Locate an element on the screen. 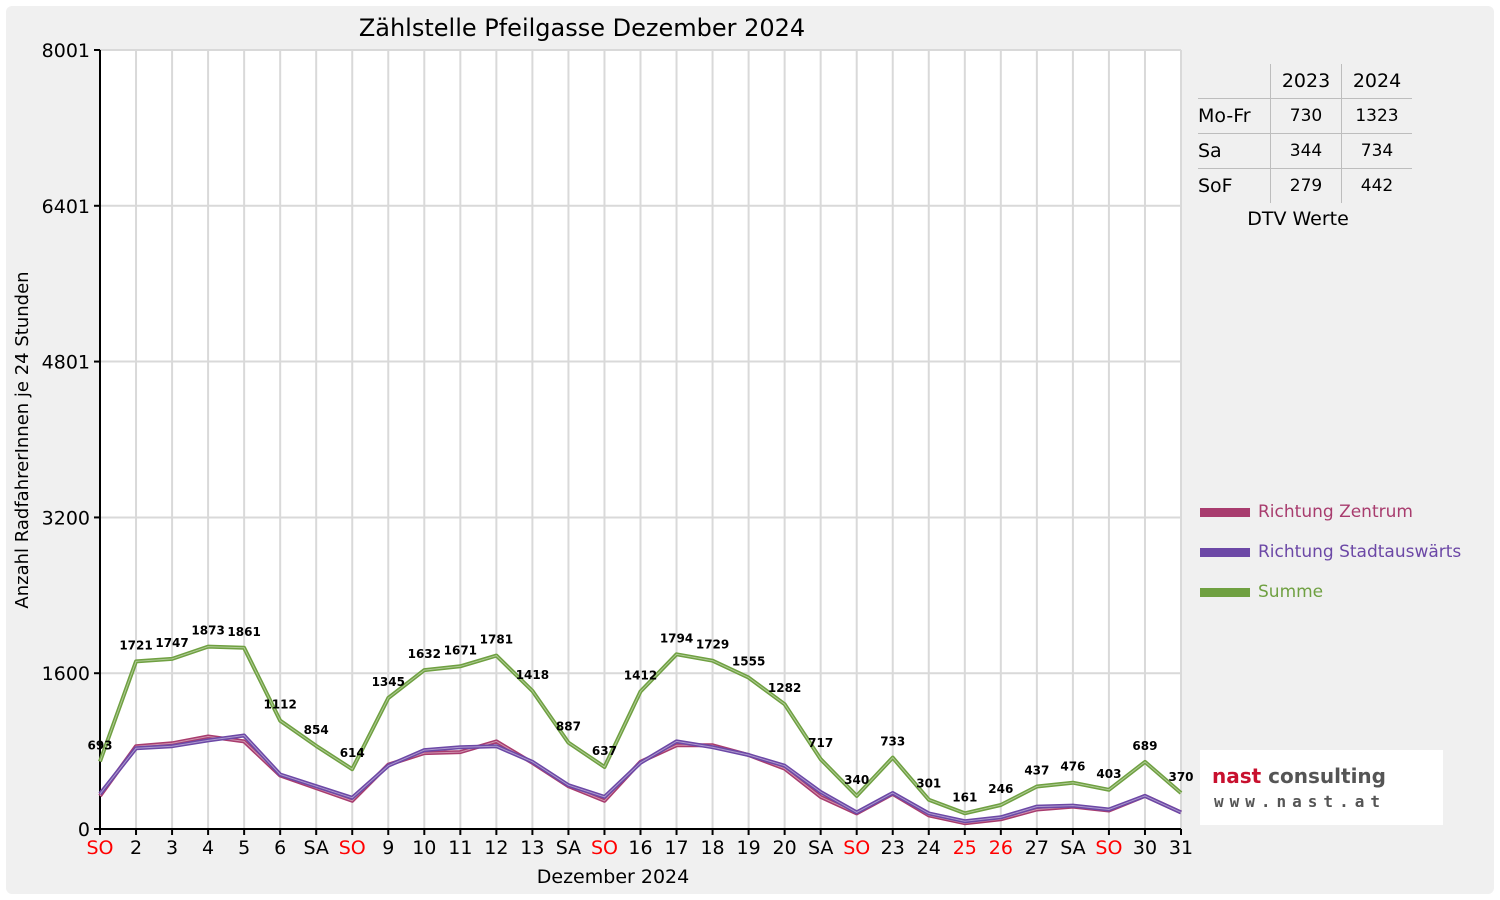 The width and height of the screenshot is (1500, 900). x-tick-label: 4 is located at coordinates (208, 848).